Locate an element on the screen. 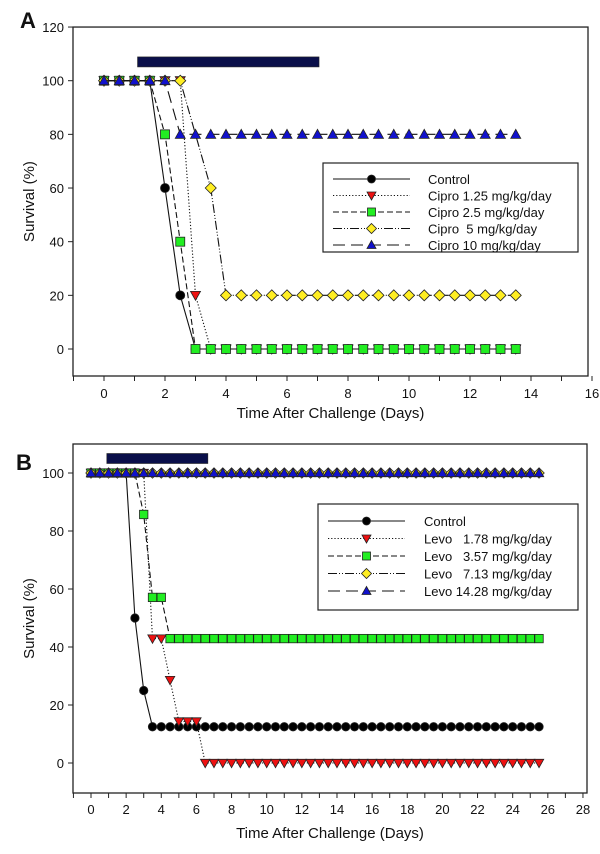 The width and height of the screenshot is (600, 854). y-tick-label: 20 is located at coordinates (57, 295).